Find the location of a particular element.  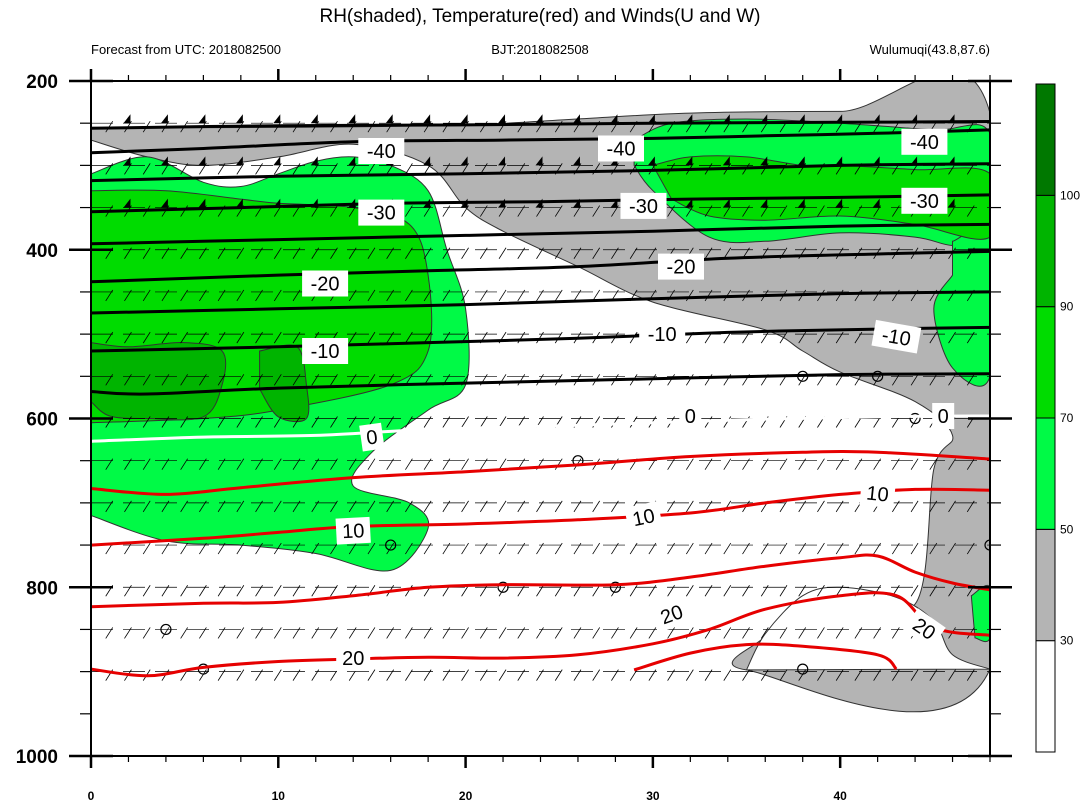

contour-label-text: -20 is located at coordinates (681, 268).